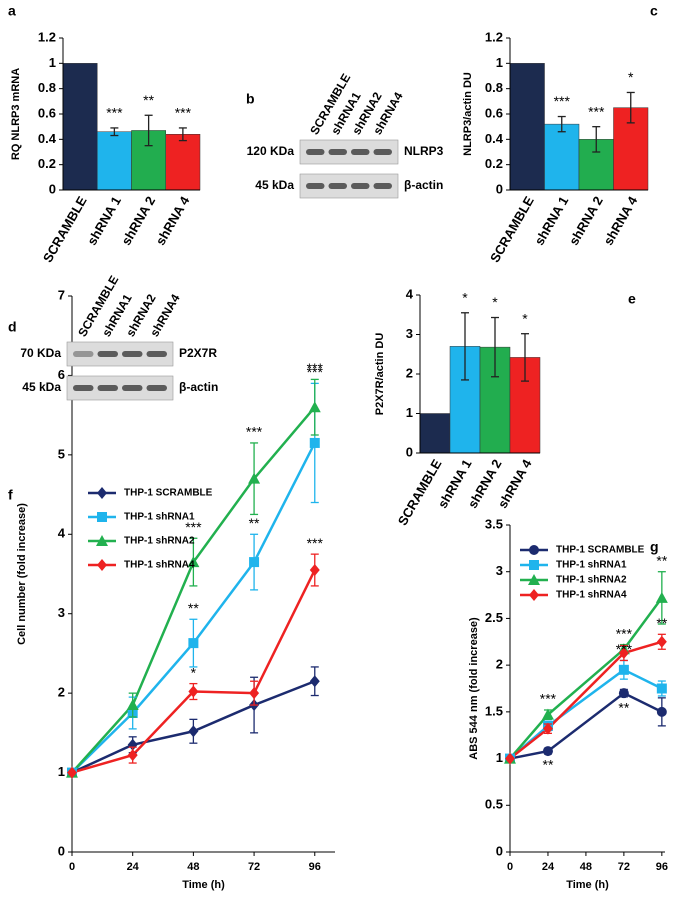 The height and width of the screenshot is (905, 685). Describe the element at coordinates (12, 327) in the screenshot. I see `panel-label: d` at that location.